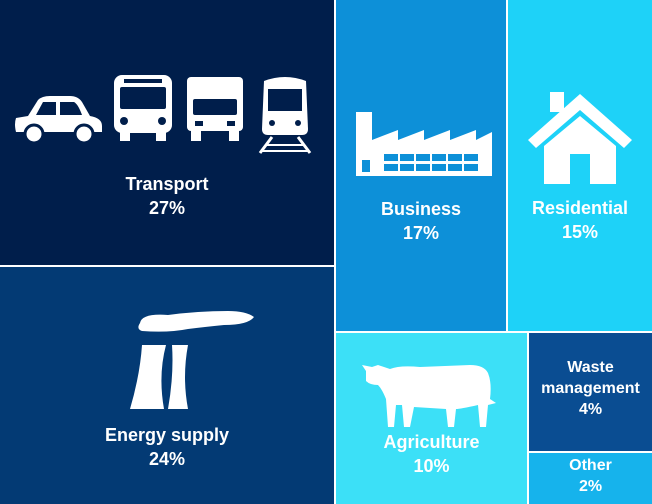 The height and width of the screenshot is (504, 652). I want to click on tile-name: Agriculture, so click(431, 442).